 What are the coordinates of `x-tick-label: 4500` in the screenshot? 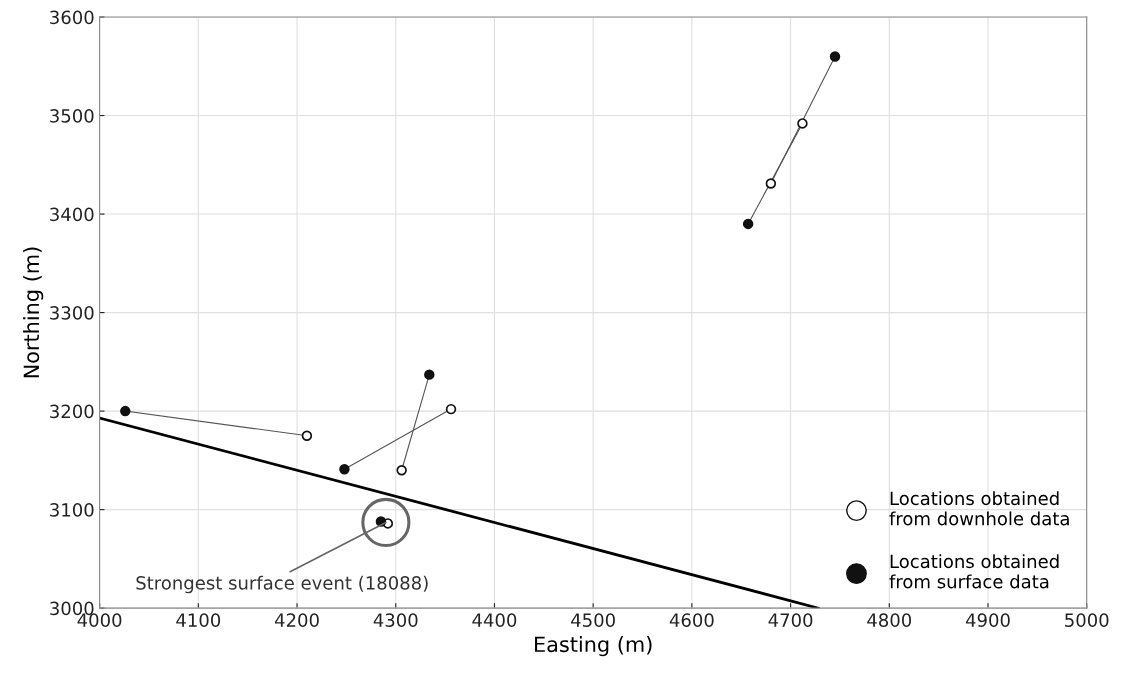 It's located at (593, 620).